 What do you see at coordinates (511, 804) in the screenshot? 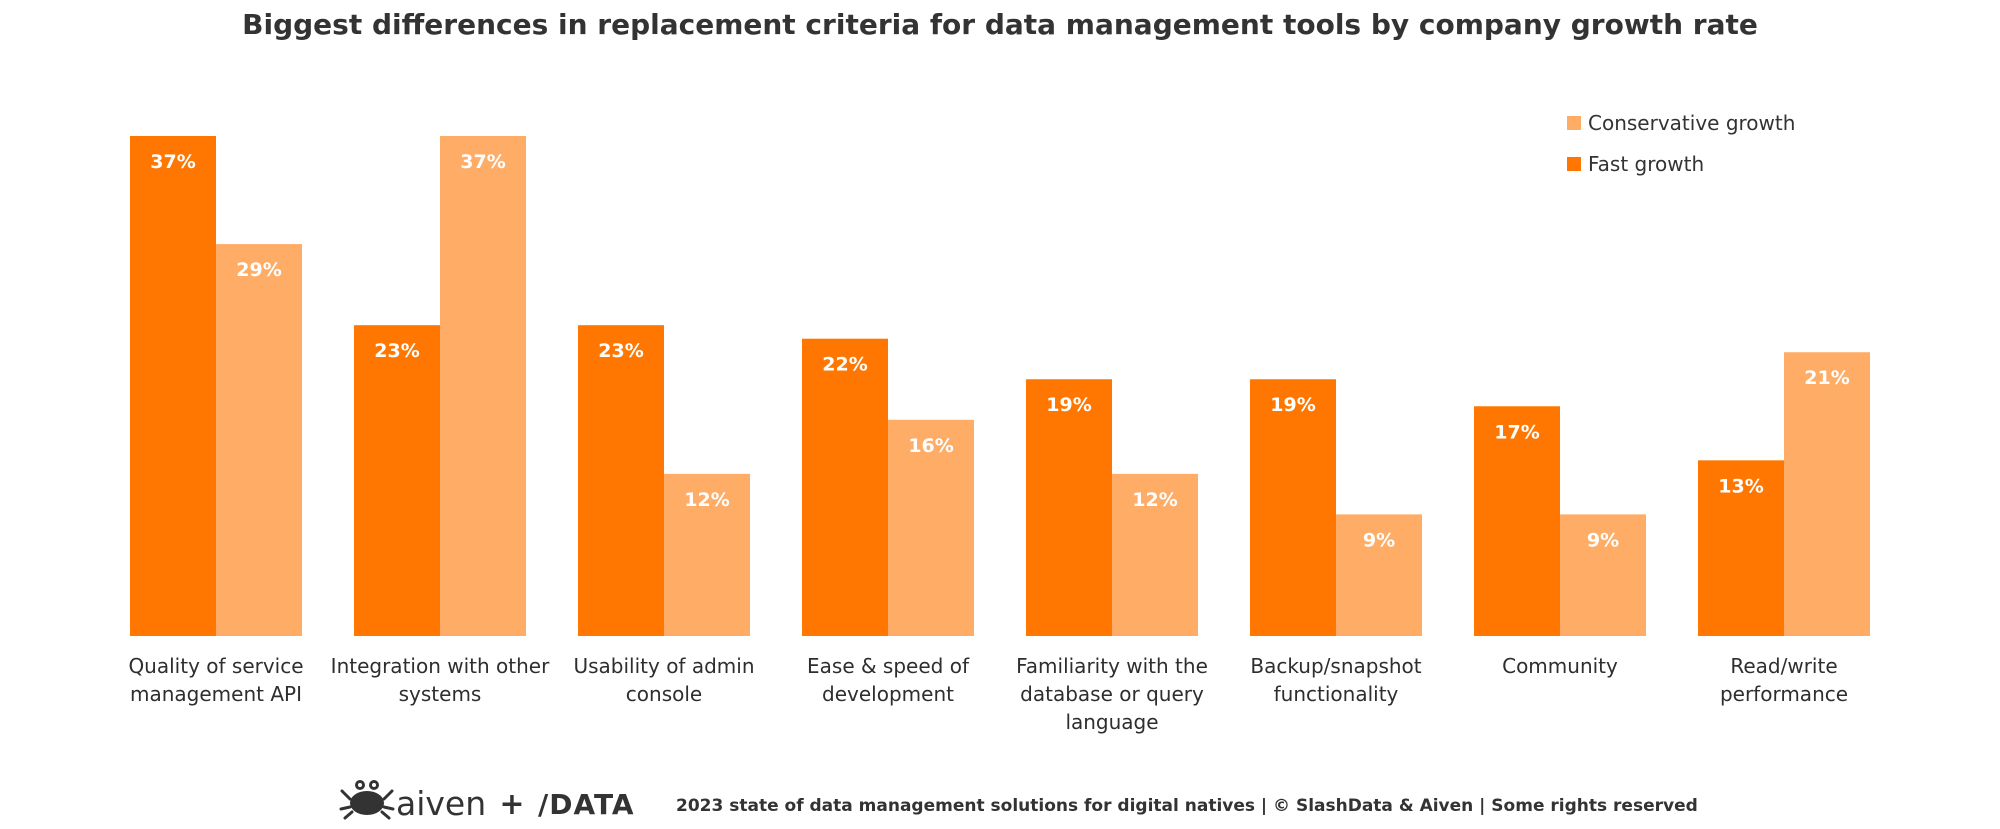
I see `logo-plus: +` at bounding box center [511, 804].